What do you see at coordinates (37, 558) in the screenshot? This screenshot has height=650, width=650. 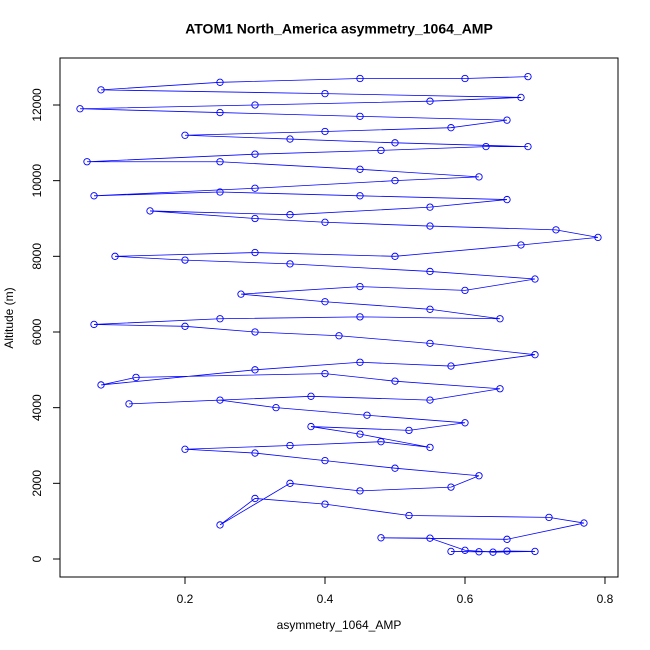 I see `y-tick-label: 0` at bounding box center [37, 558].